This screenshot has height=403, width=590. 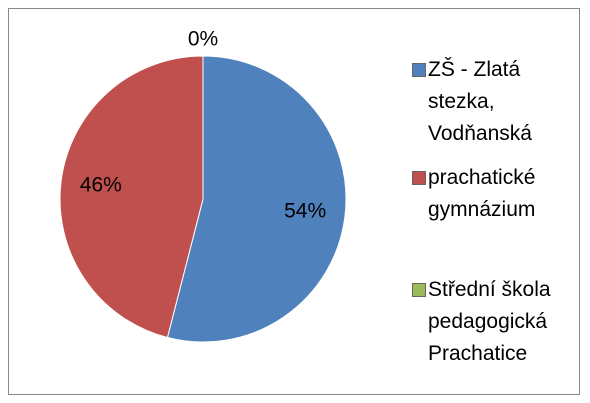 I want to click on data-label: 0%, so click(x=203, y=39).